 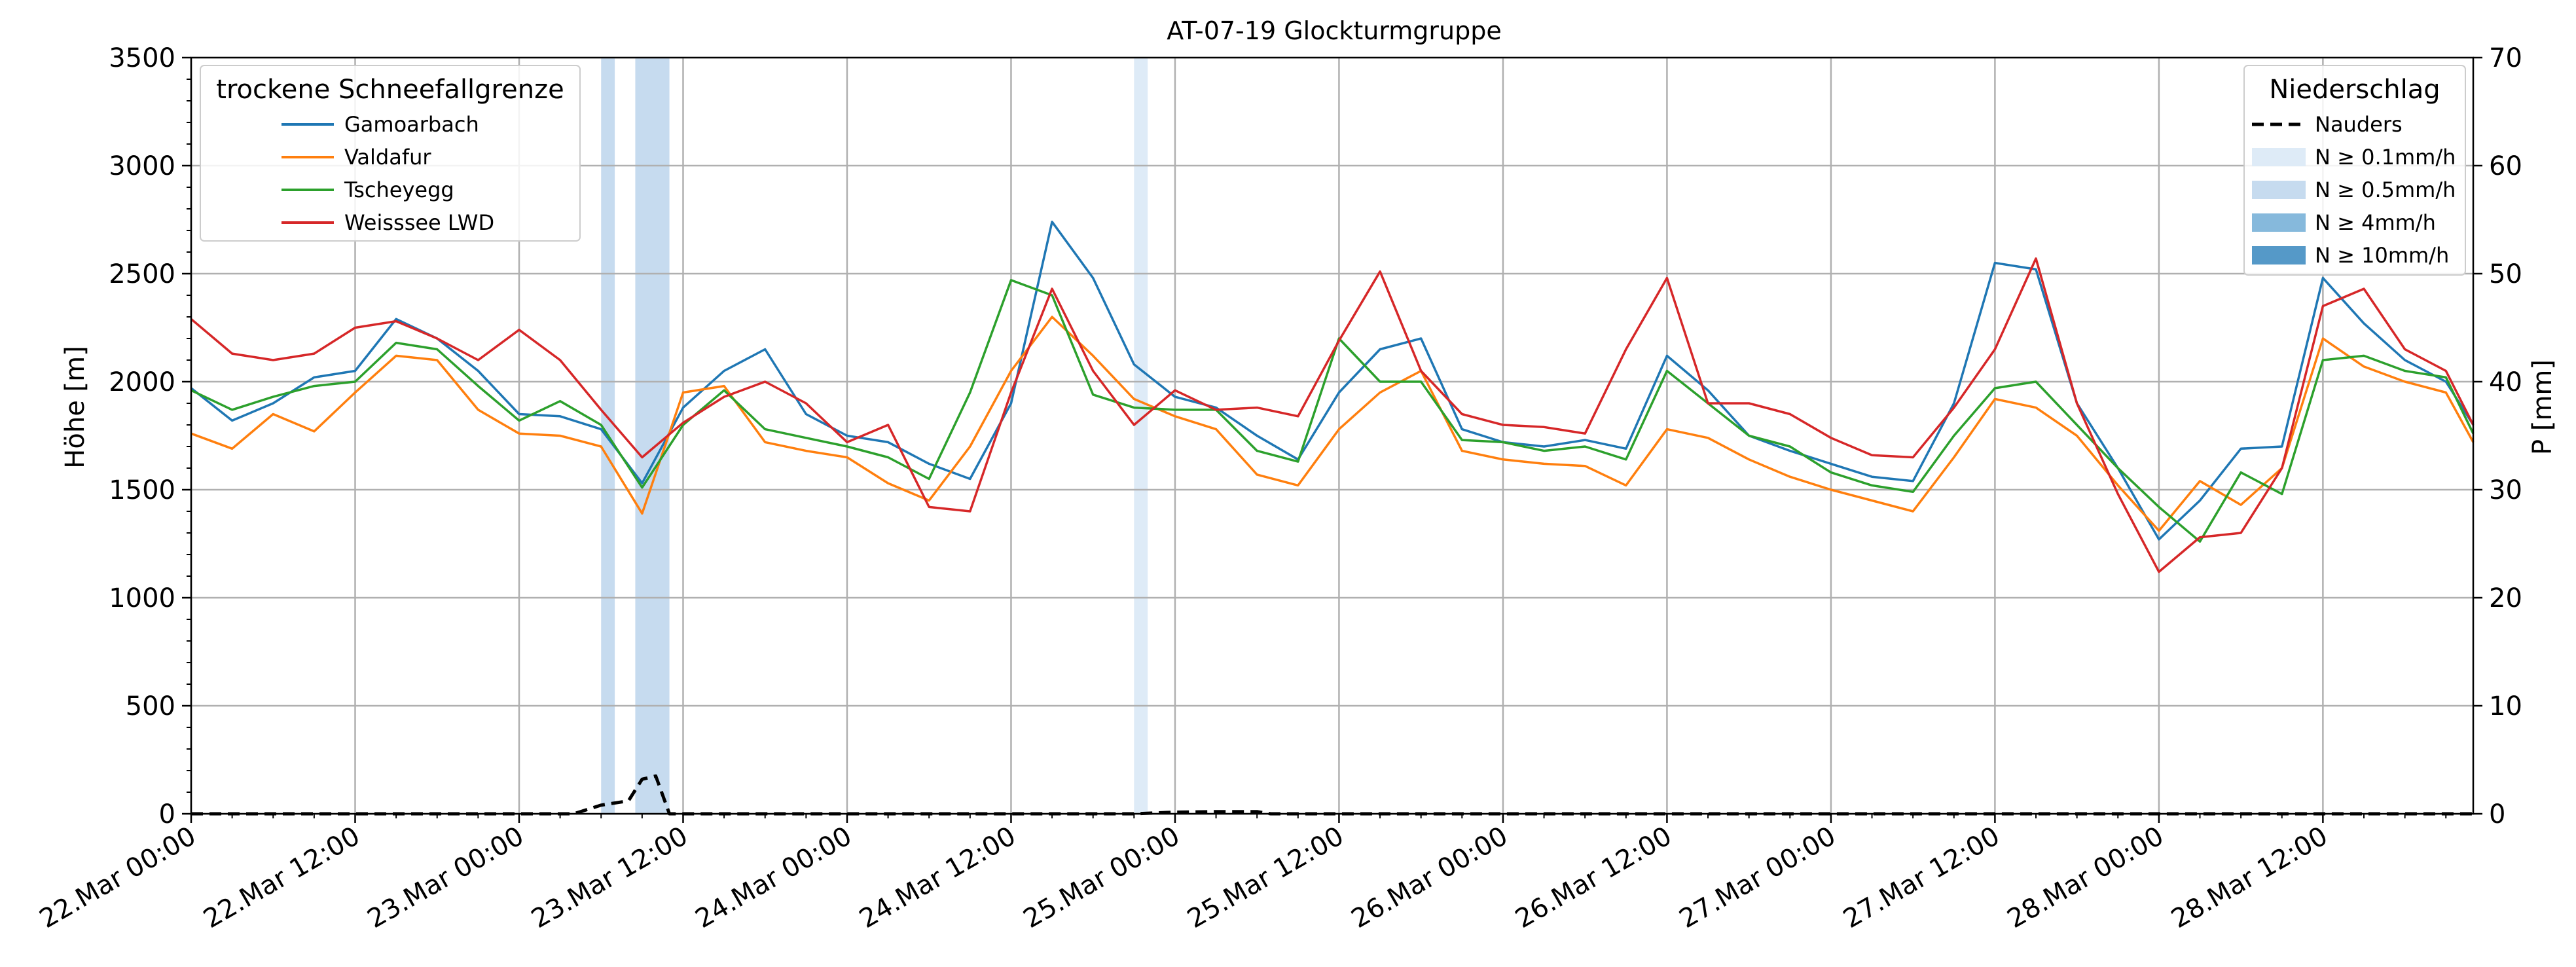 I want to click on x-tick-label: 26.Mar 12:00, so click(x=1593, y=877).